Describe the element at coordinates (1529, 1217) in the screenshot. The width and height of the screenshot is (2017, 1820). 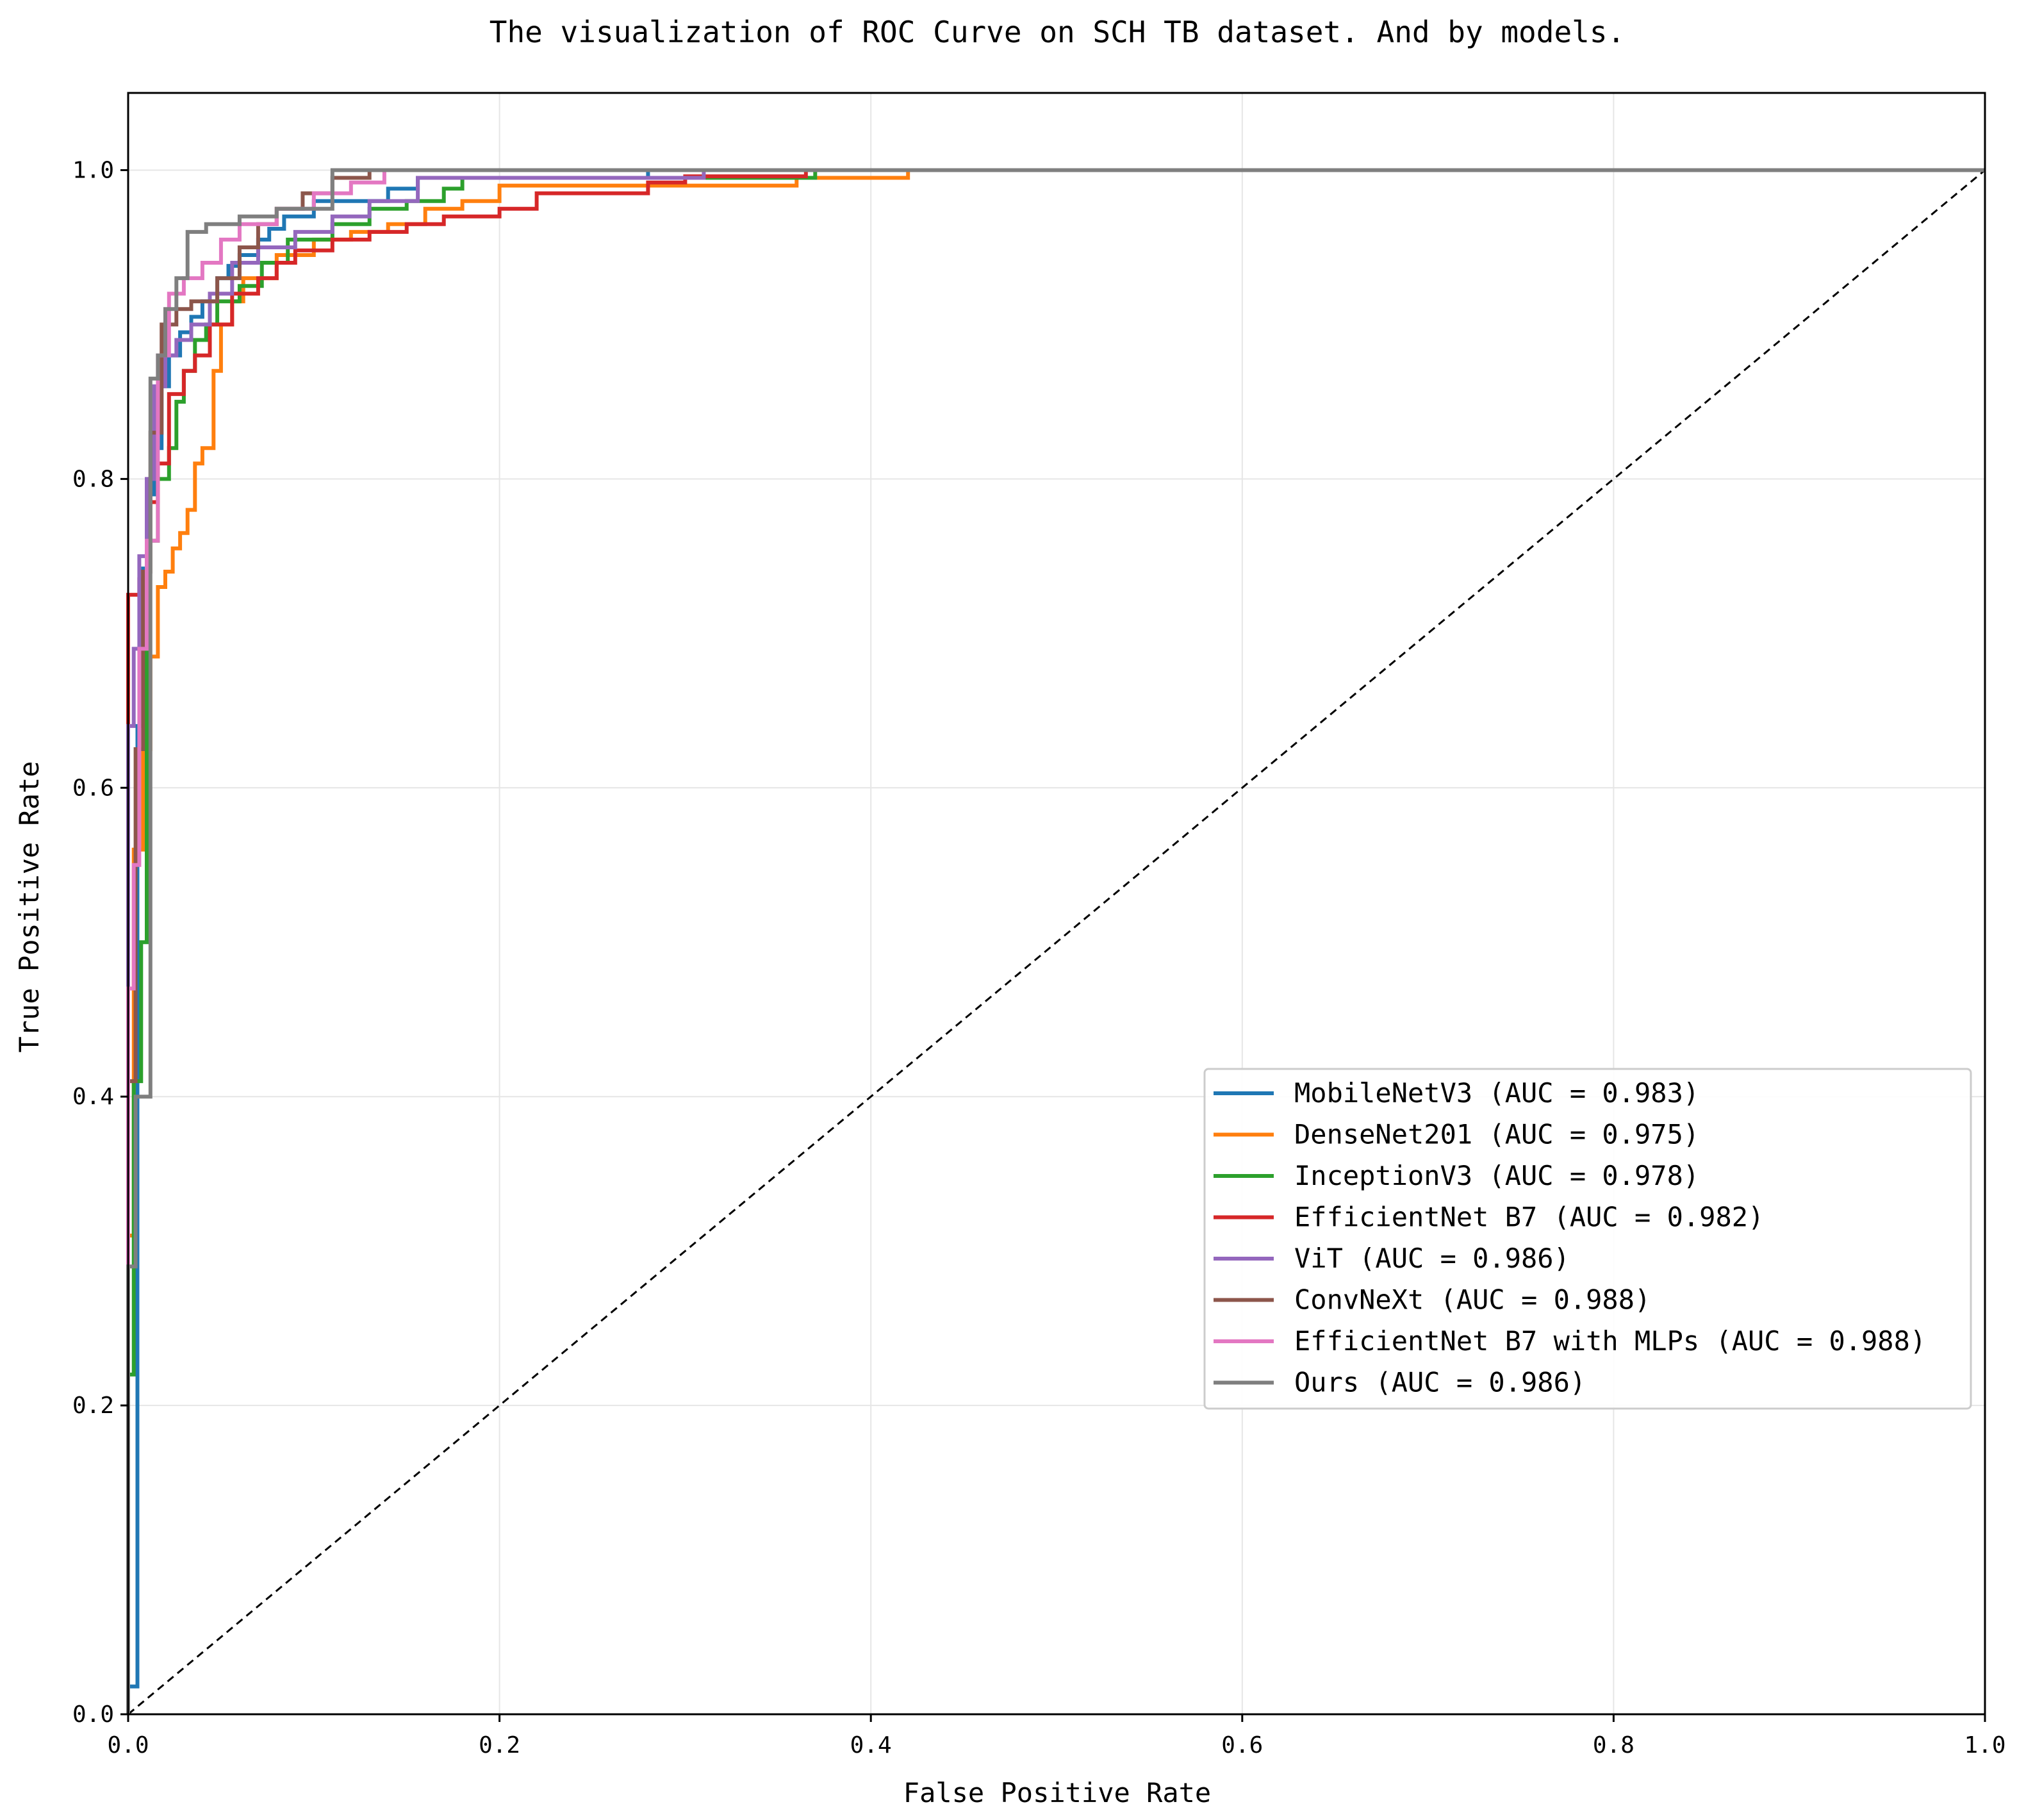
I see `legend-label: EfficientNet B7 (AUC = 0.982)` at that location.